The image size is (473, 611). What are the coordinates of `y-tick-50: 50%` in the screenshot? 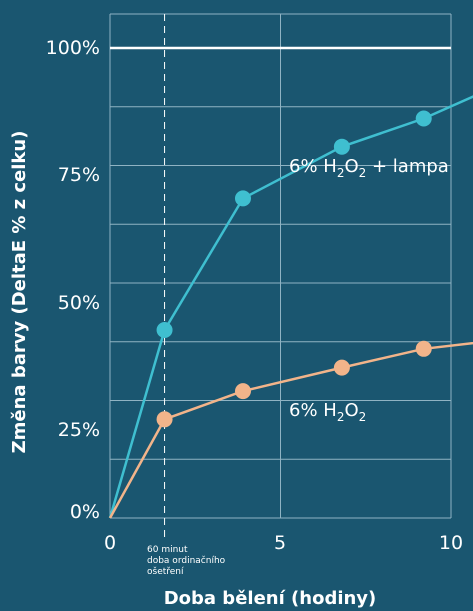 It's located at (79, 303).